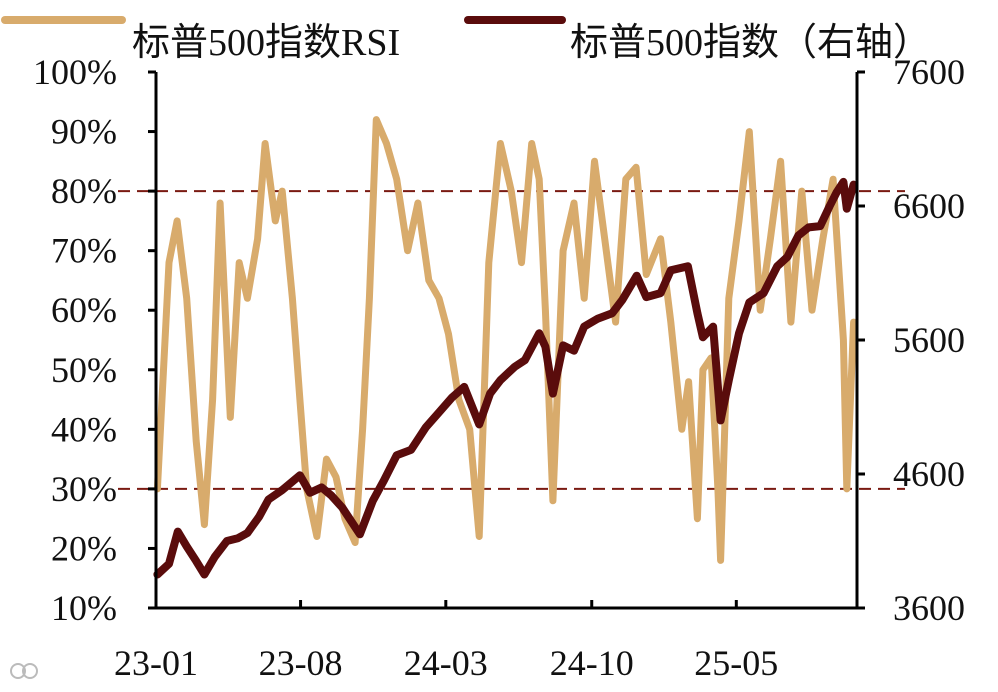  Describe the element at coordinates (24, 671) in the screenshot. I see `watermark-logo` at that location.